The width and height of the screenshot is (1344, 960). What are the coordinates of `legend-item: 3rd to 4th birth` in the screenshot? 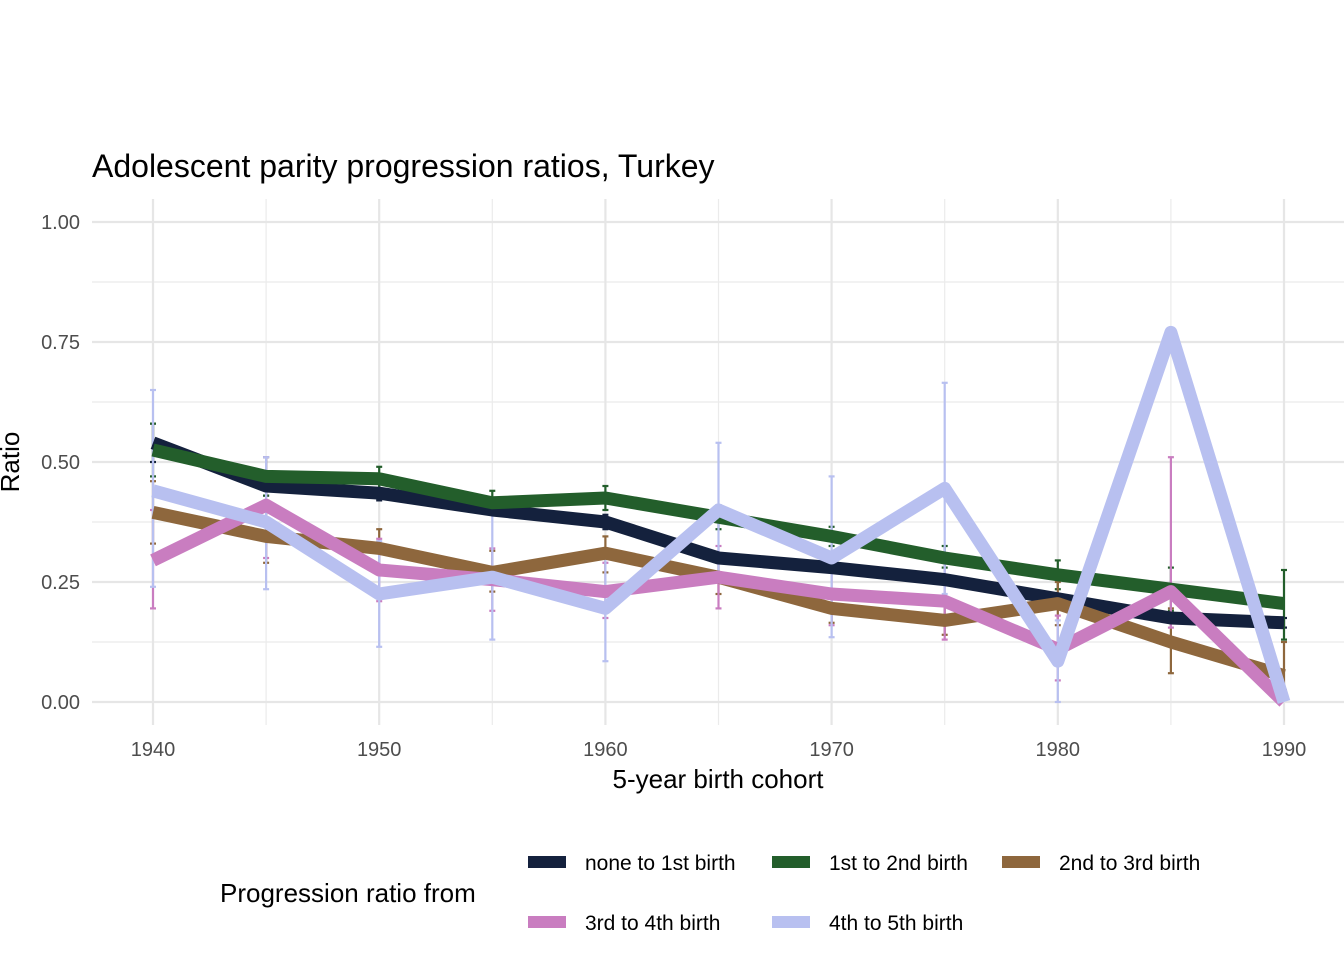 It's located at (624, 923).